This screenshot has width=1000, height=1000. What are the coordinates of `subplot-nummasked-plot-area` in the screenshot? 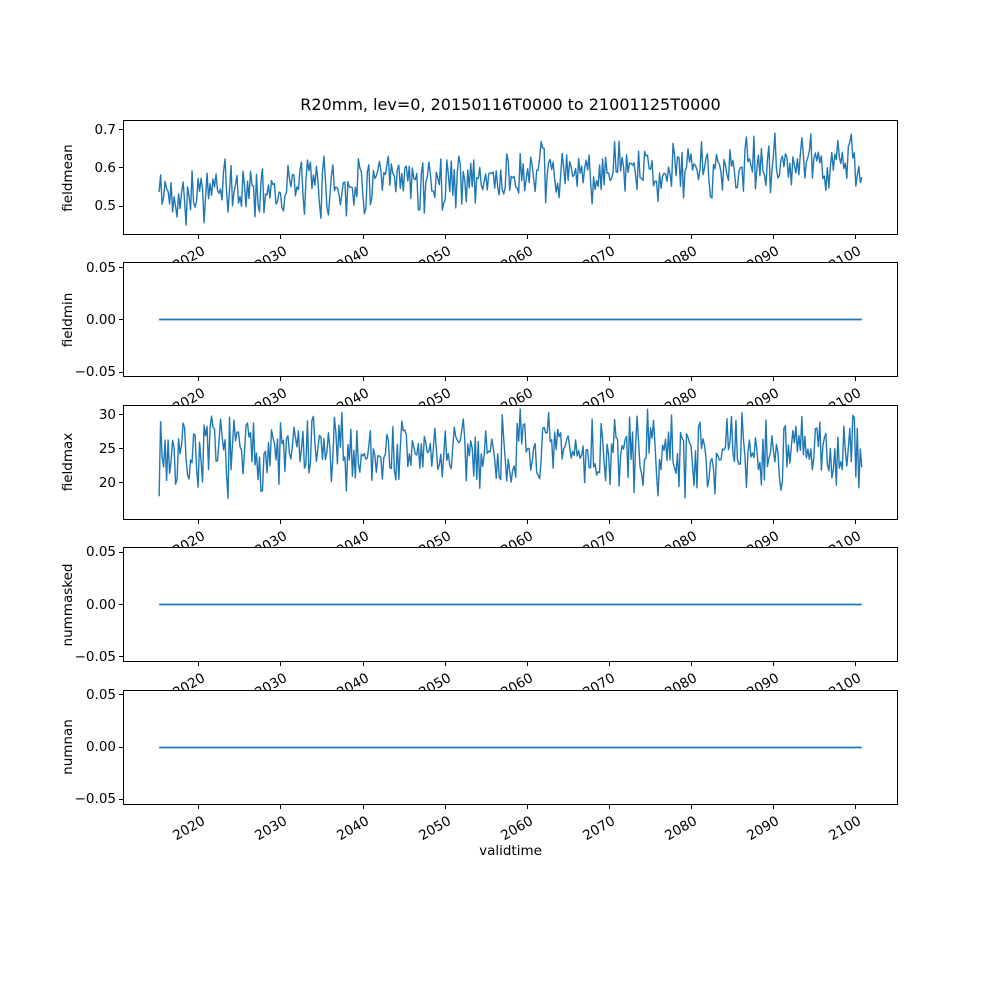 It's located at (510, 605).